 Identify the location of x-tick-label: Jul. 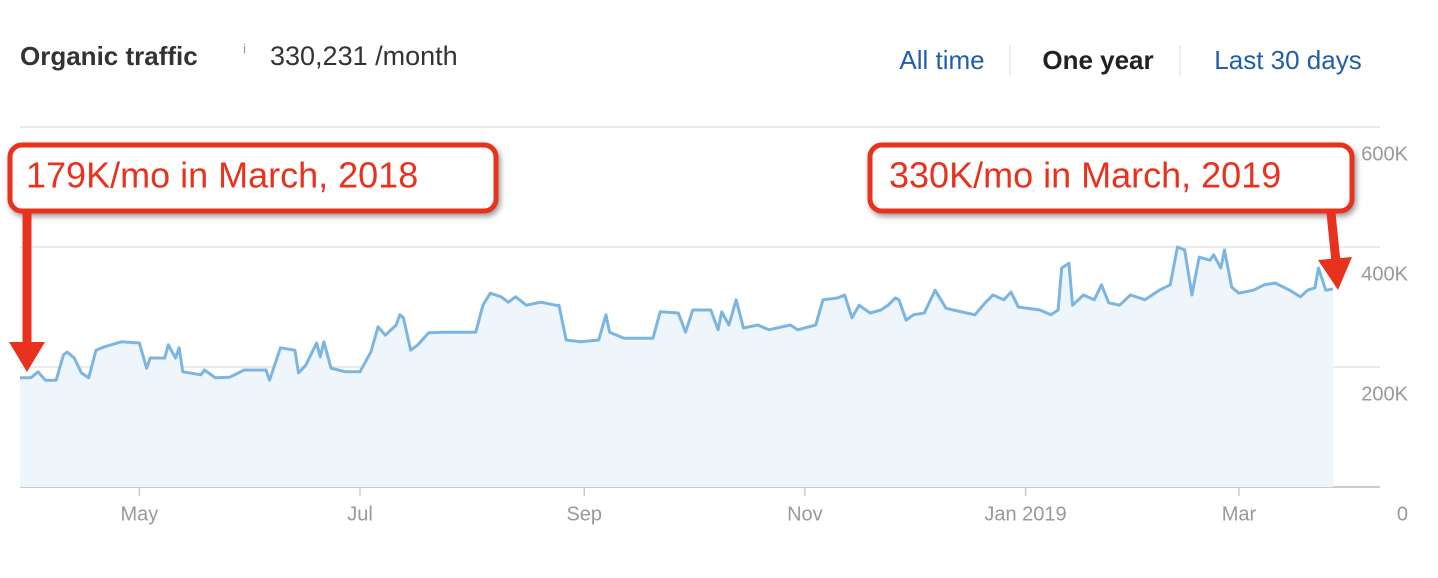
(360, 514).